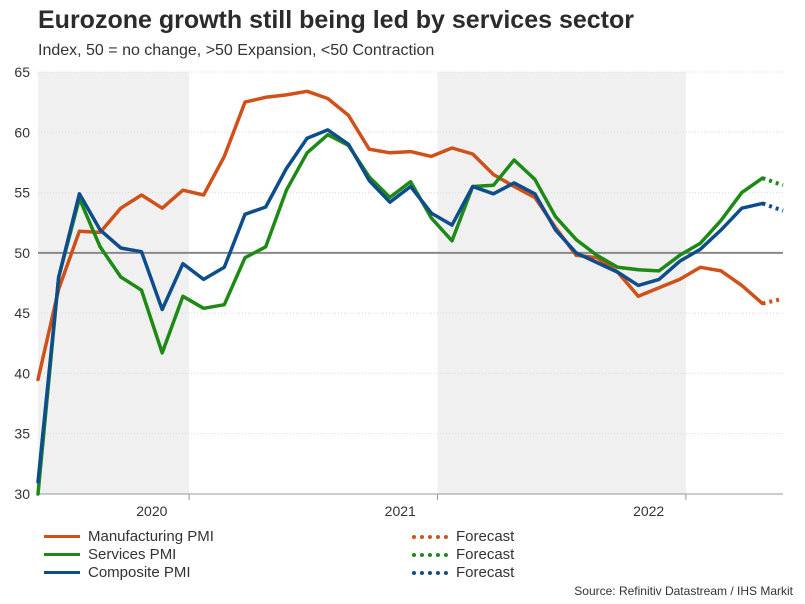  I want to click on y-tick-label: 40, so click(22, 373).